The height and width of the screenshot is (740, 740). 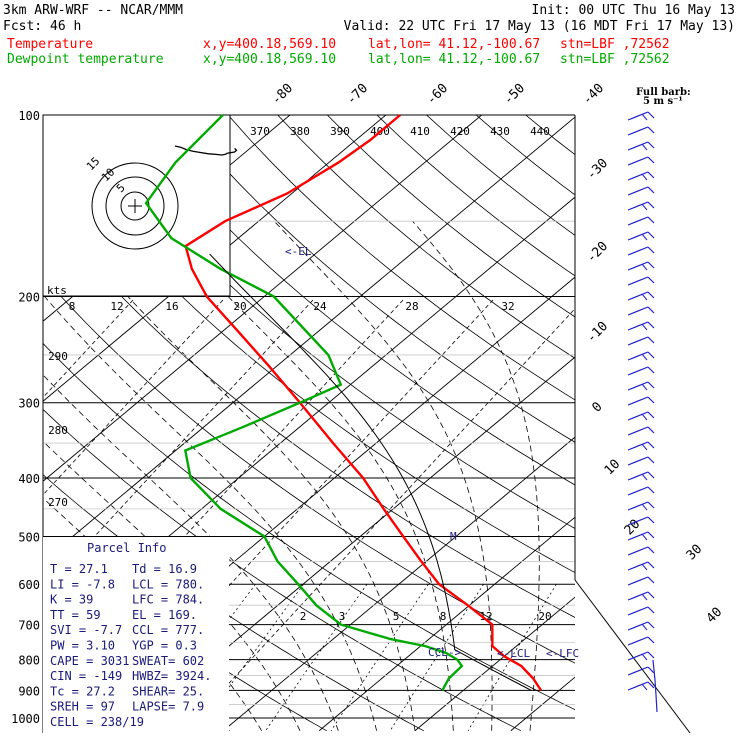 I want to click on temperature-legend: Temperature, so click(x=50, y=44).